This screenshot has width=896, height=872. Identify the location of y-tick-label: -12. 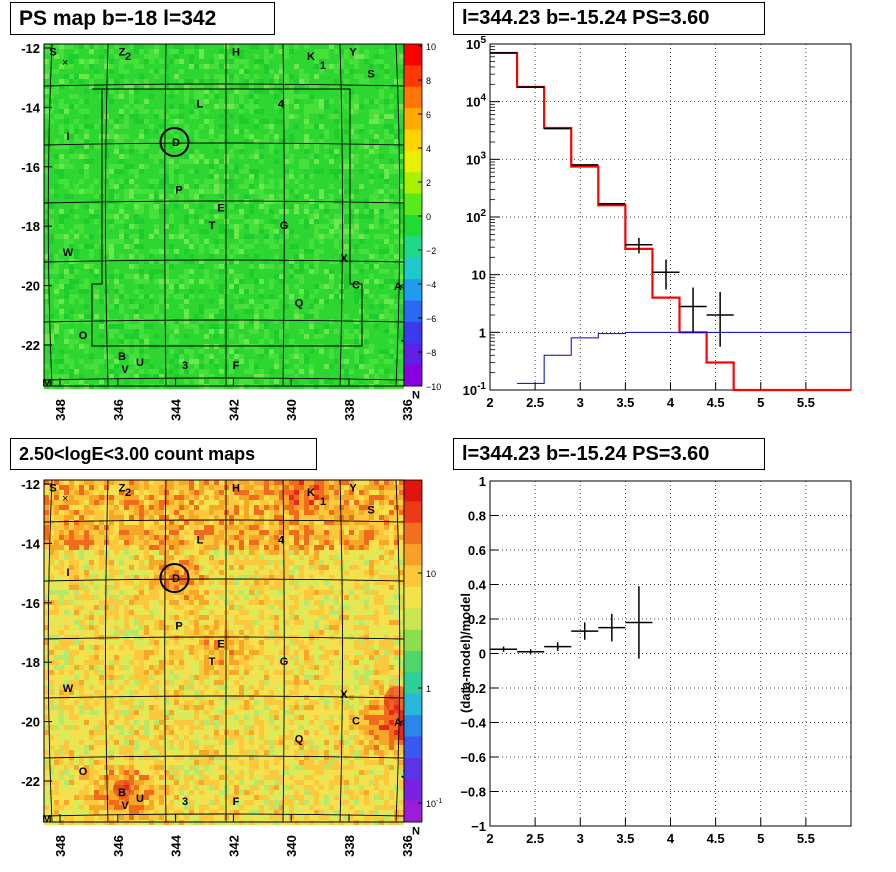
(30, 484).